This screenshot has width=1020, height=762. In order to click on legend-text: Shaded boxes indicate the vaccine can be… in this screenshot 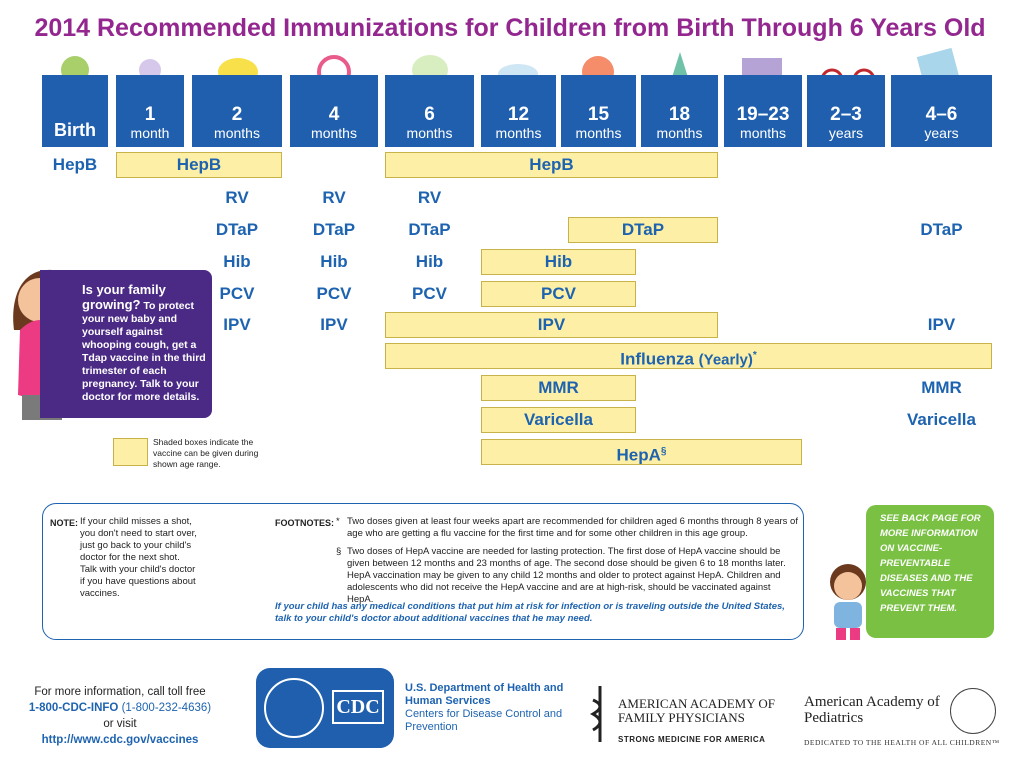, I will do `click(206, 453)`.